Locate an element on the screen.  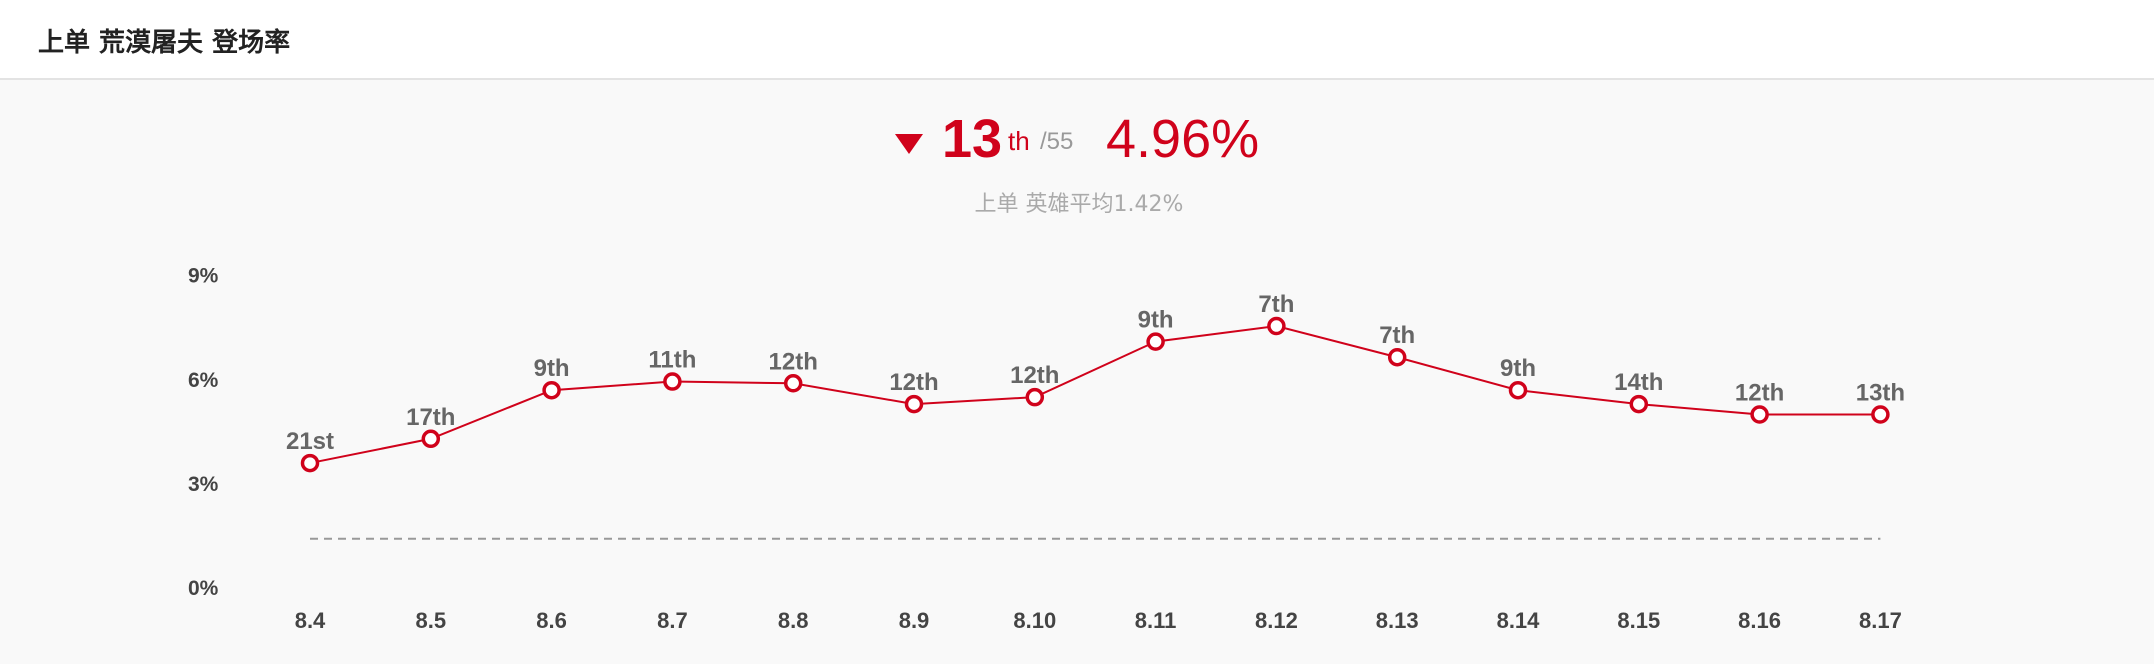
average-label: 上单 英雄平均 is located at coordinates (1044, 204).